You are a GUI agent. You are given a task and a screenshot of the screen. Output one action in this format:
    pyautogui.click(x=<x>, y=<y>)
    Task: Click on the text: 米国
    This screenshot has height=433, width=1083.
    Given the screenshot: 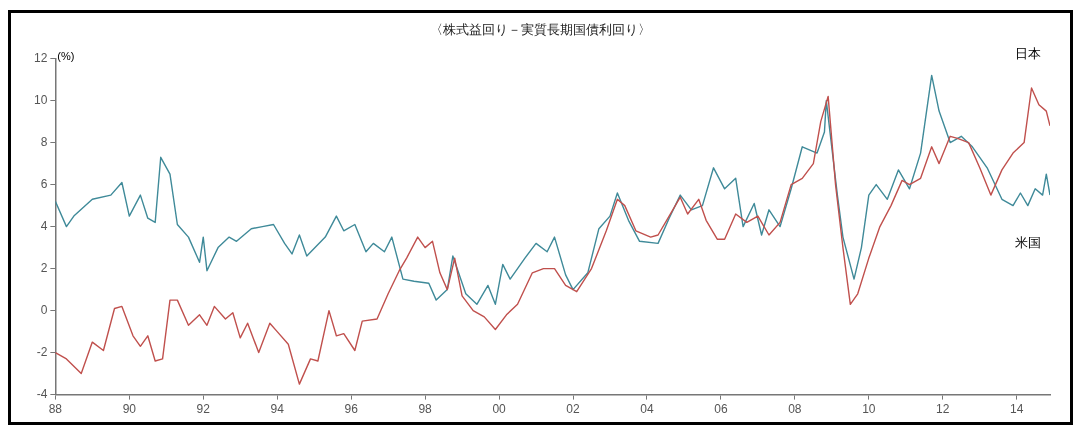 What is the action you would take?
    pyautogui.click(x=1028, y=243)
    